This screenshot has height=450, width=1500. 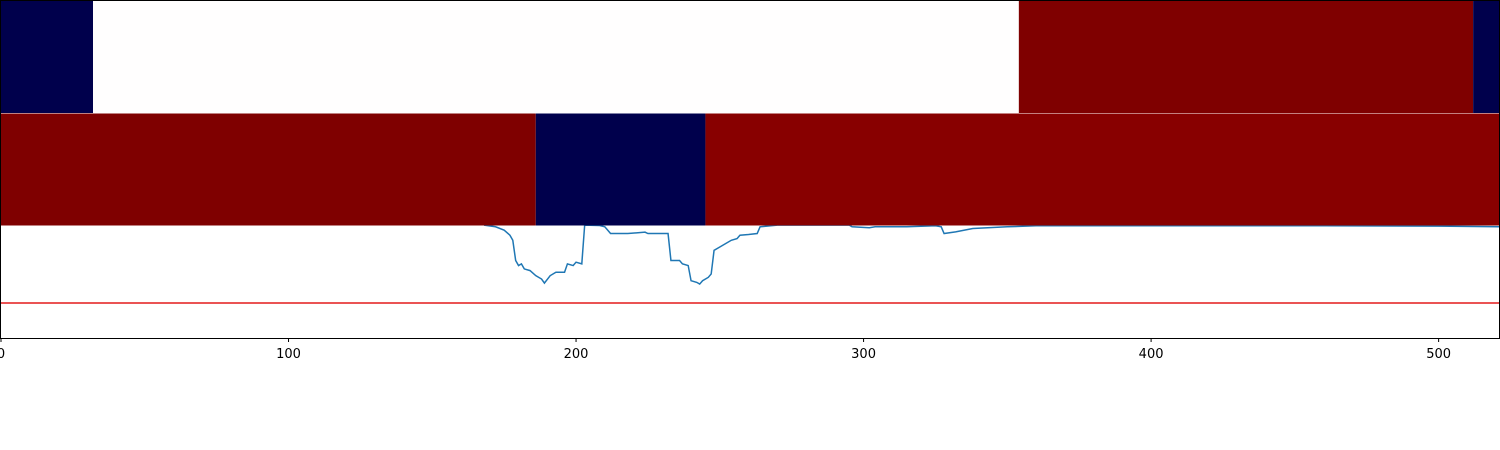 I want to click on x-tick-label: 200, so click(x=576, y=354).